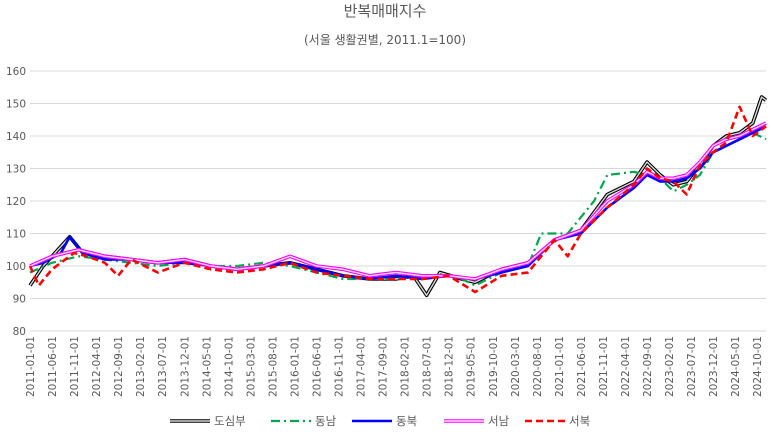 Image resolution: width=771 pixels, height=434 pixels. What do you see at coordinates (16, 72) in the screenshot?
I see `y-tick-label: 160` at bounding box center [16, 72].